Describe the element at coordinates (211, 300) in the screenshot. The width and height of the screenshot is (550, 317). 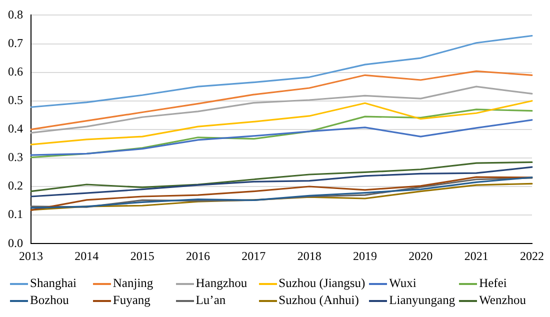
I see `legend-label: Lu’an` at that location.